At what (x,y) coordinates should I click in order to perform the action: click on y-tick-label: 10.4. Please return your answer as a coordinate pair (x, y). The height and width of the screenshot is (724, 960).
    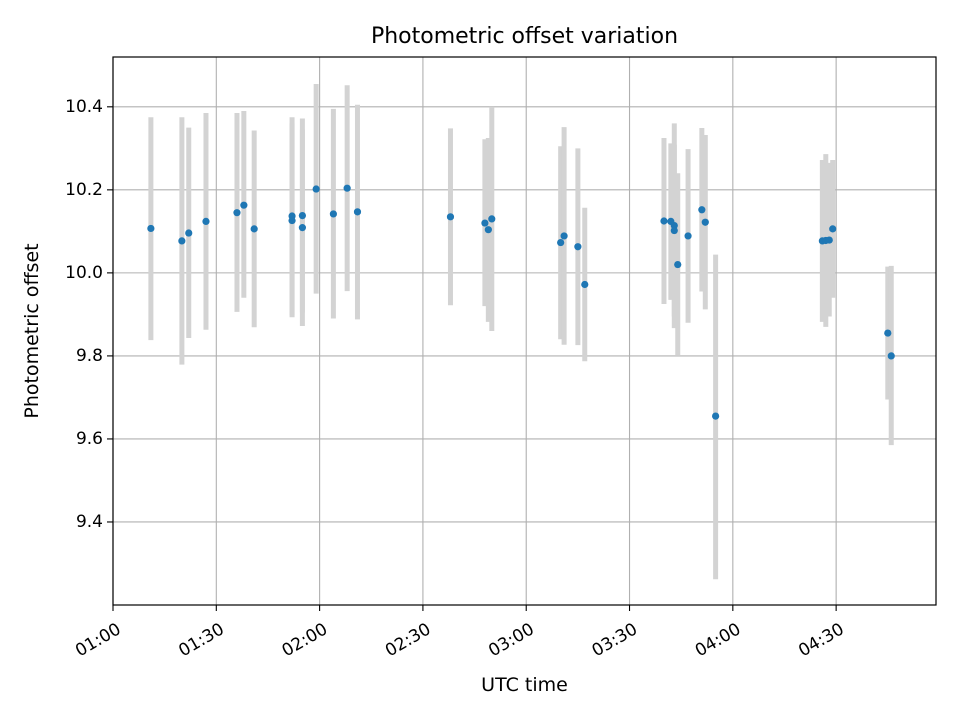
    Looking at the image, I should click on (84, 107).